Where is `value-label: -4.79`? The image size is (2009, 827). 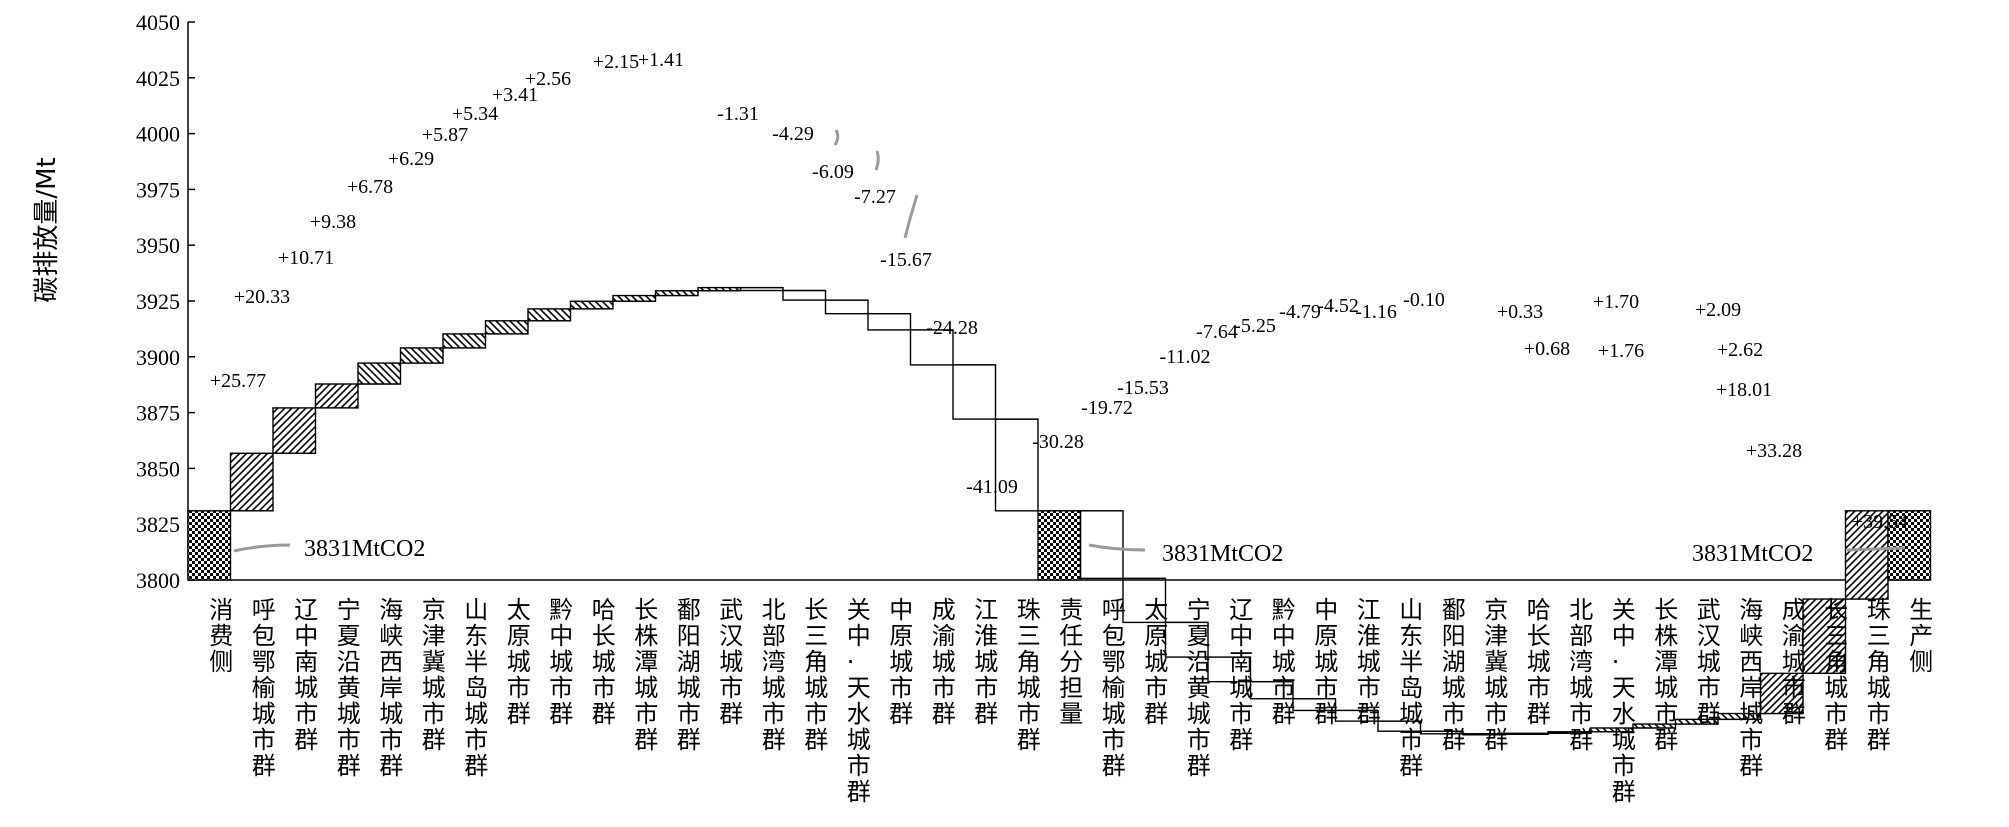 value-label: -4.79 is located at coordinates (1300, 312).